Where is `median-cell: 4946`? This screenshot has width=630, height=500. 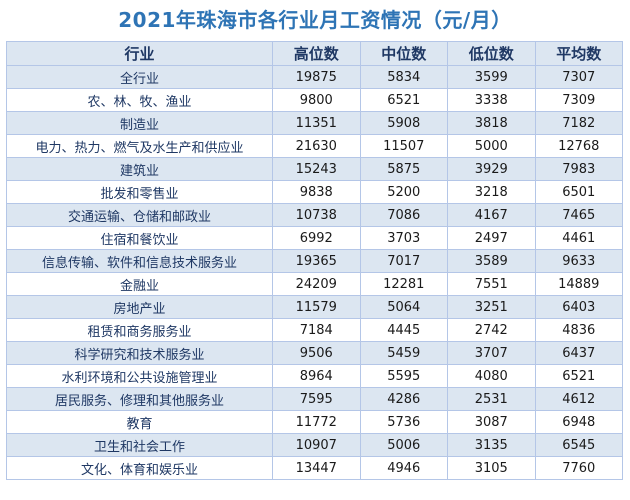 median-cell: 4946 is located at coordinates (403, 468).